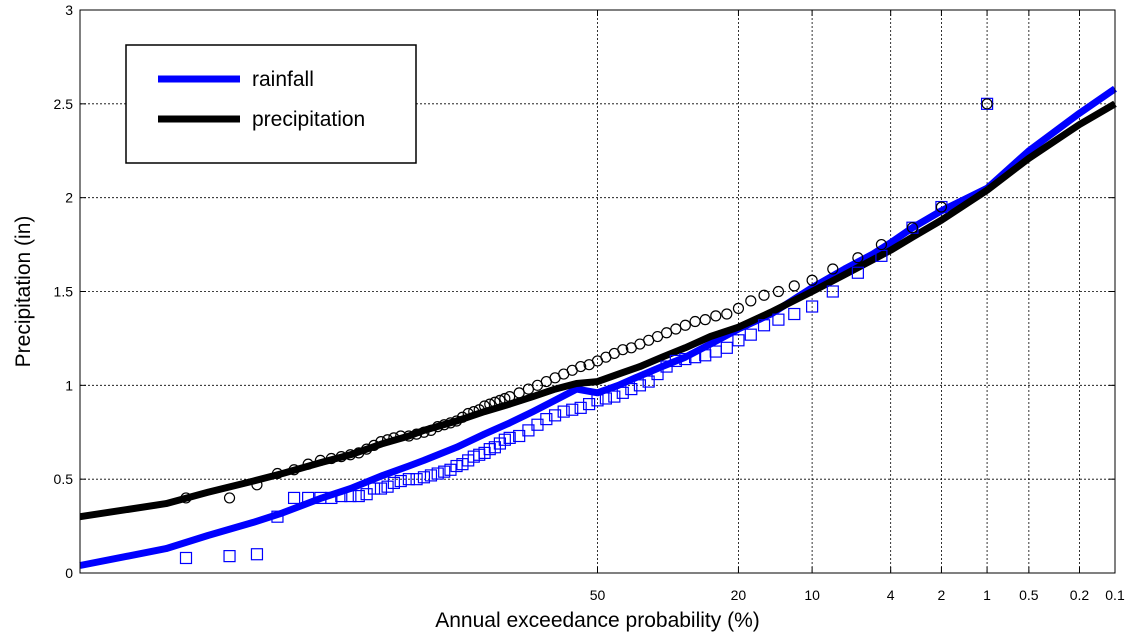 The height and width of the screenshot is (640, 1132). I want to click on legend-box, so click(271, 104).